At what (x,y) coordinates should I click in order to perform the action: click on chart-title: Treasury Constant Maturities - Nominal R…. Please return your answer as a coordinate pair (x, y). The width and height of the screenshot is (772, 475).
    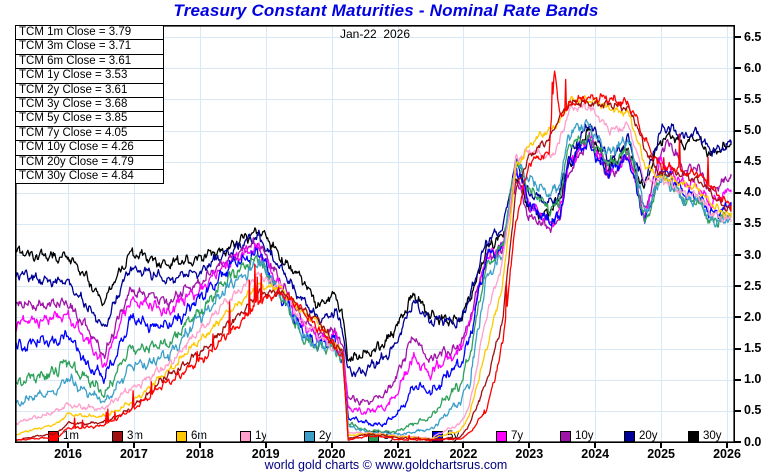
    Looking at the image, I should click on (386, 10).